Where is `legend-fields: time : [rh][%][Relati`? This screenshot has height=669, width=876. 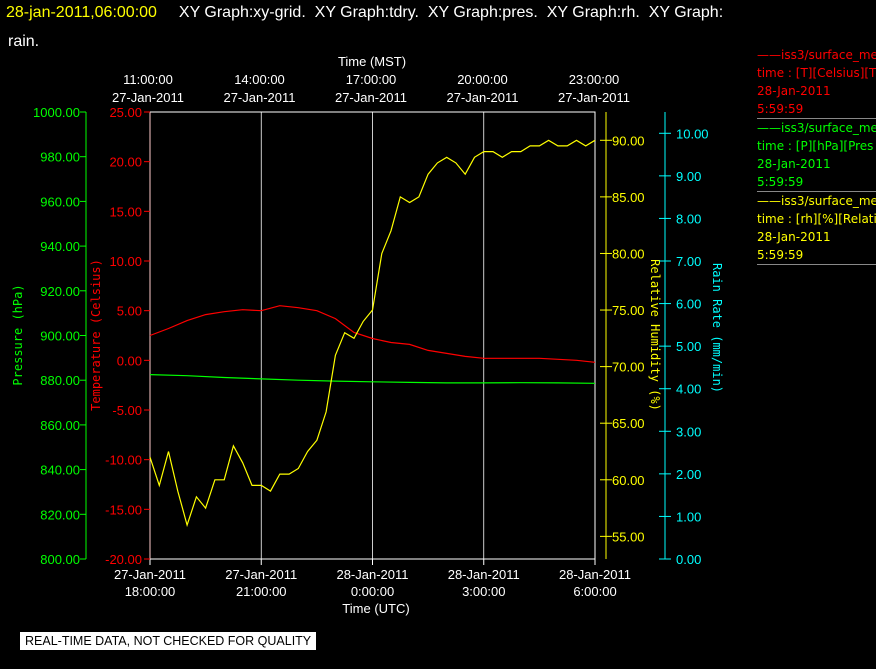
legend-fields: time : [rh][%][Relati is located at coordinates (816, 219).